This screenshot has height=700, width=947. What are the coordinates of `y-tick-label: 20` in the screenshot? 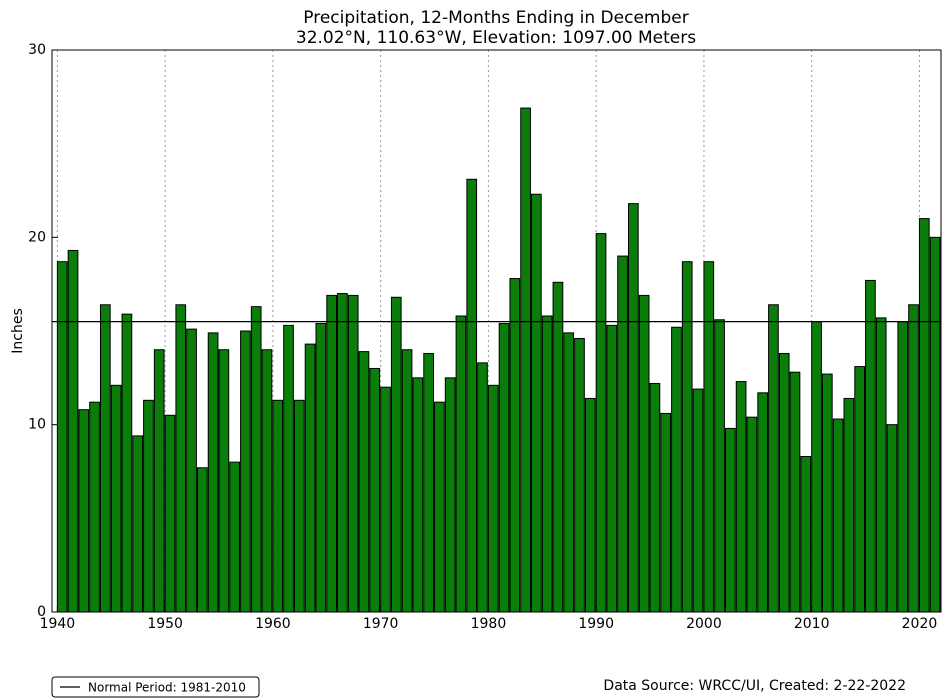 It's located at (37, 237).